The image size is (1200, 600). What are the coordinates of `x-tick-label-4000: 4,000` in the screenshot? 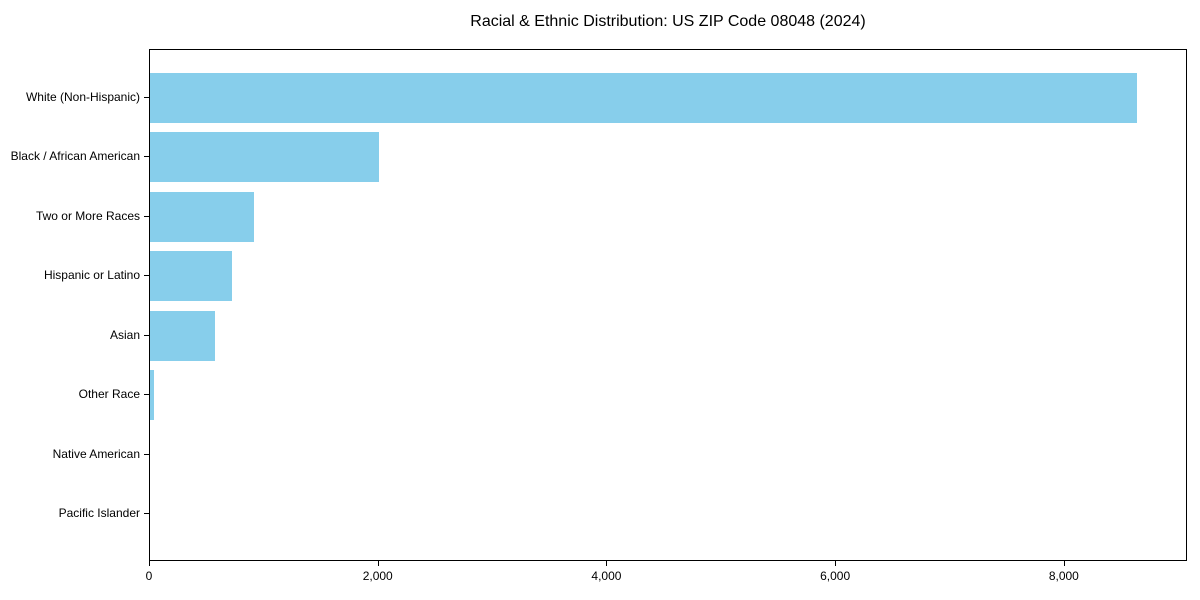 It's located at (606, 576).